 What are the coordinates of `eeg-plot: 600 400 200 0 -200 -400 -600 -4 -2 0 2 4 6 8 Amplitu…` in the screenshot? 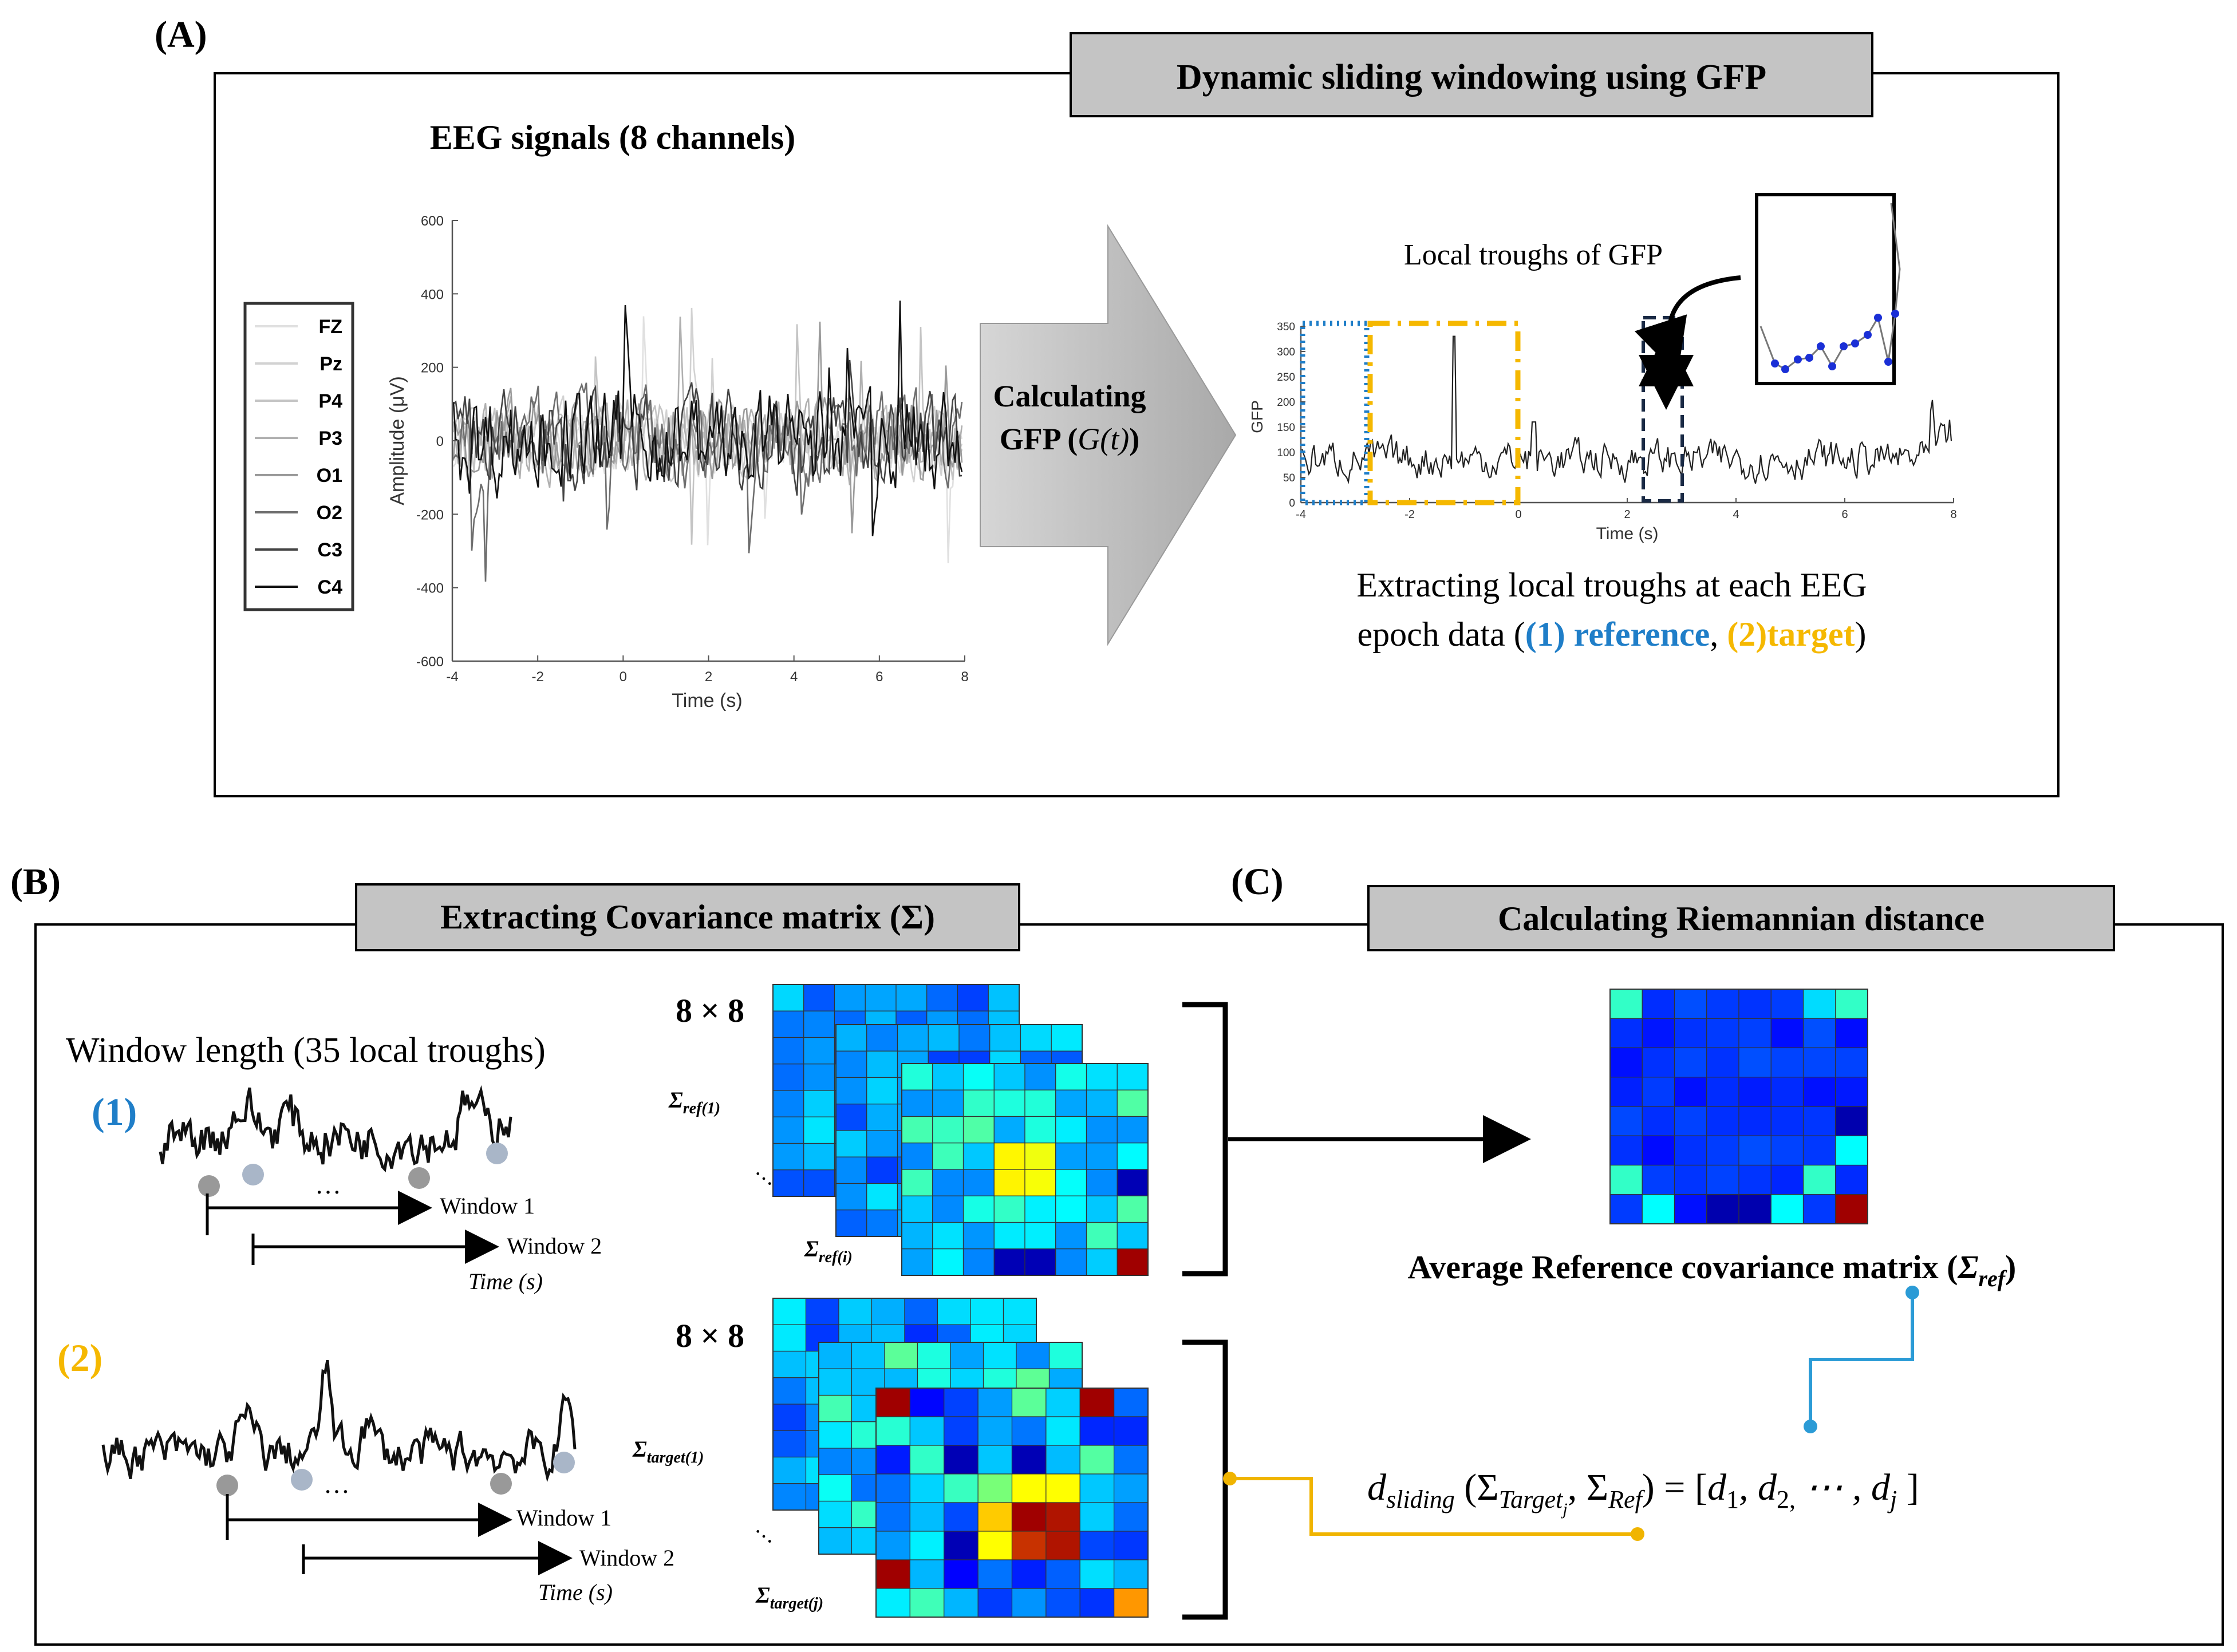 It's located at (606, 463).